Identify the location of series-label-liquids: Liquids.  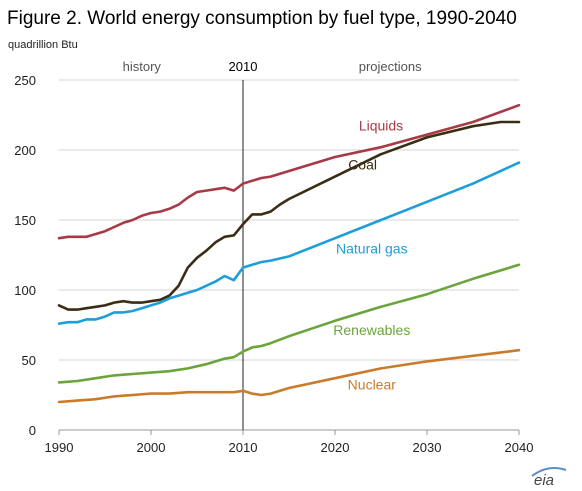
(381, 125).